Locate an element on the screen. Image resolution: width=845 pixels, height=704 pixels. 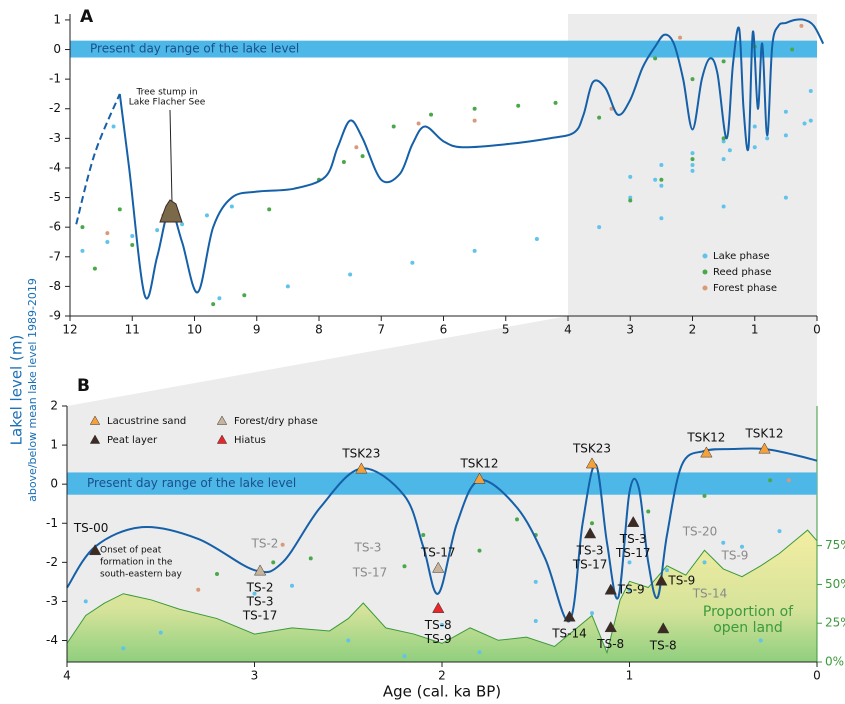
sample-label: TS-14 is located at coordinates (569, 634).